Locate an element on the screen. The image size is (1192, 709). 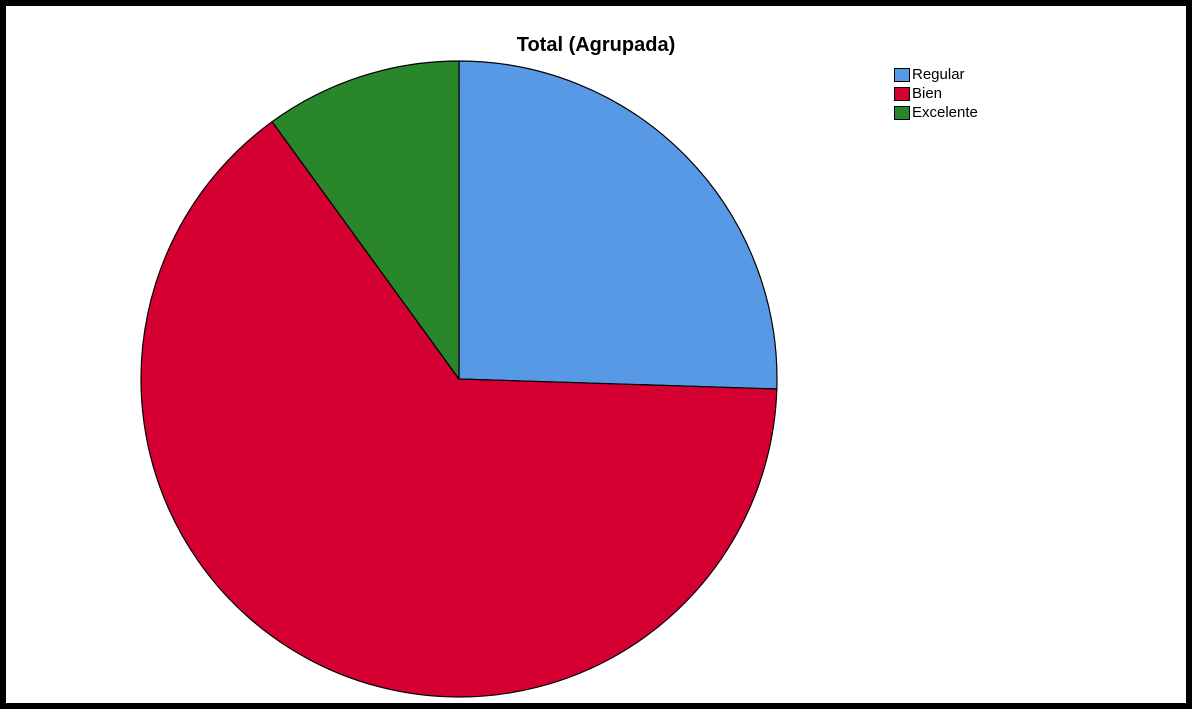
pie-slice-regular is located at coordinates (618, 225).